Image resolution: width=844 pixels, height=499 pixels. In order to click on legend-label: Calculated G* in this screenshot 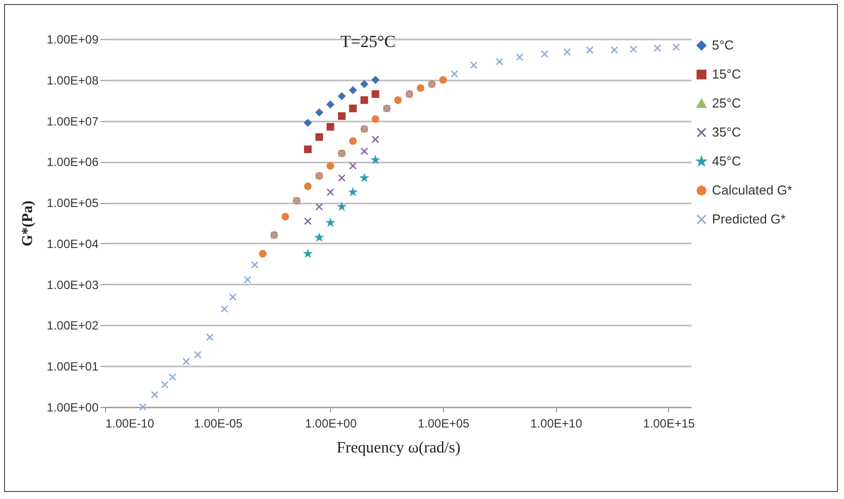, I will do `click(752, 190)`.